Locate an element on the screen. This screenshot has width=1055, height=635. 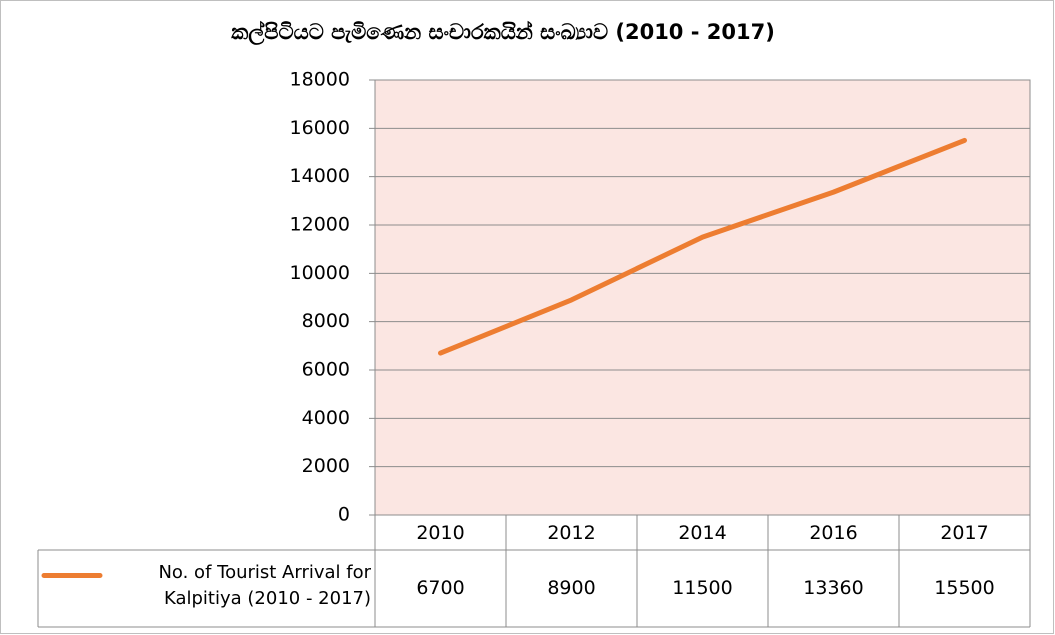
y-tick-label: 14000 is located at coordinates (320, 176).